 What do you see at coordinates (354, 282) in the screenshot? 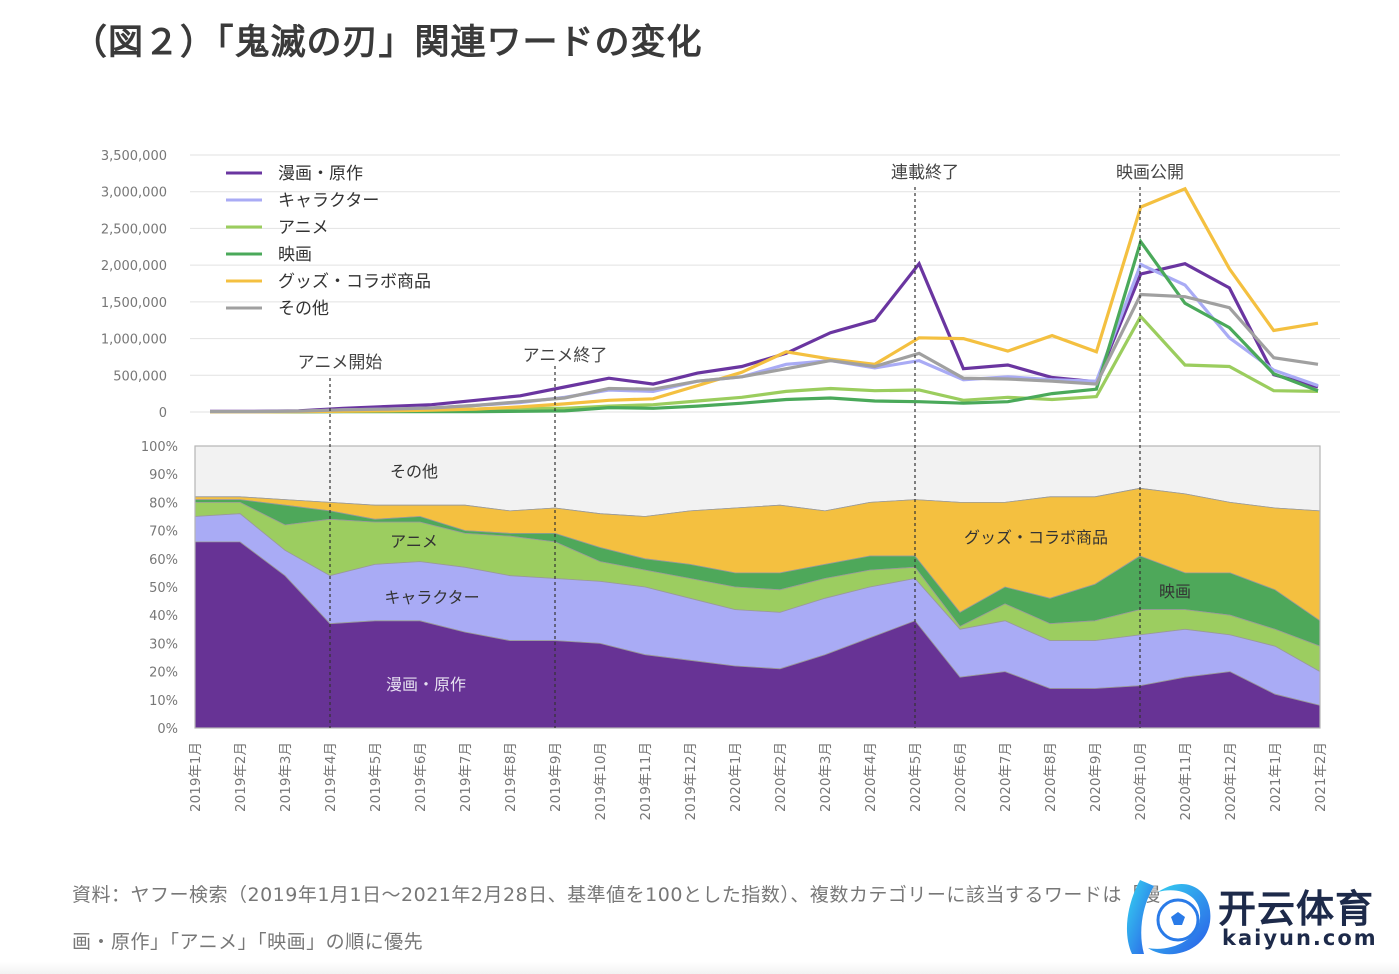
I see `legend-label: グッズ・コラボ商品` at bounding box center [354, 282].